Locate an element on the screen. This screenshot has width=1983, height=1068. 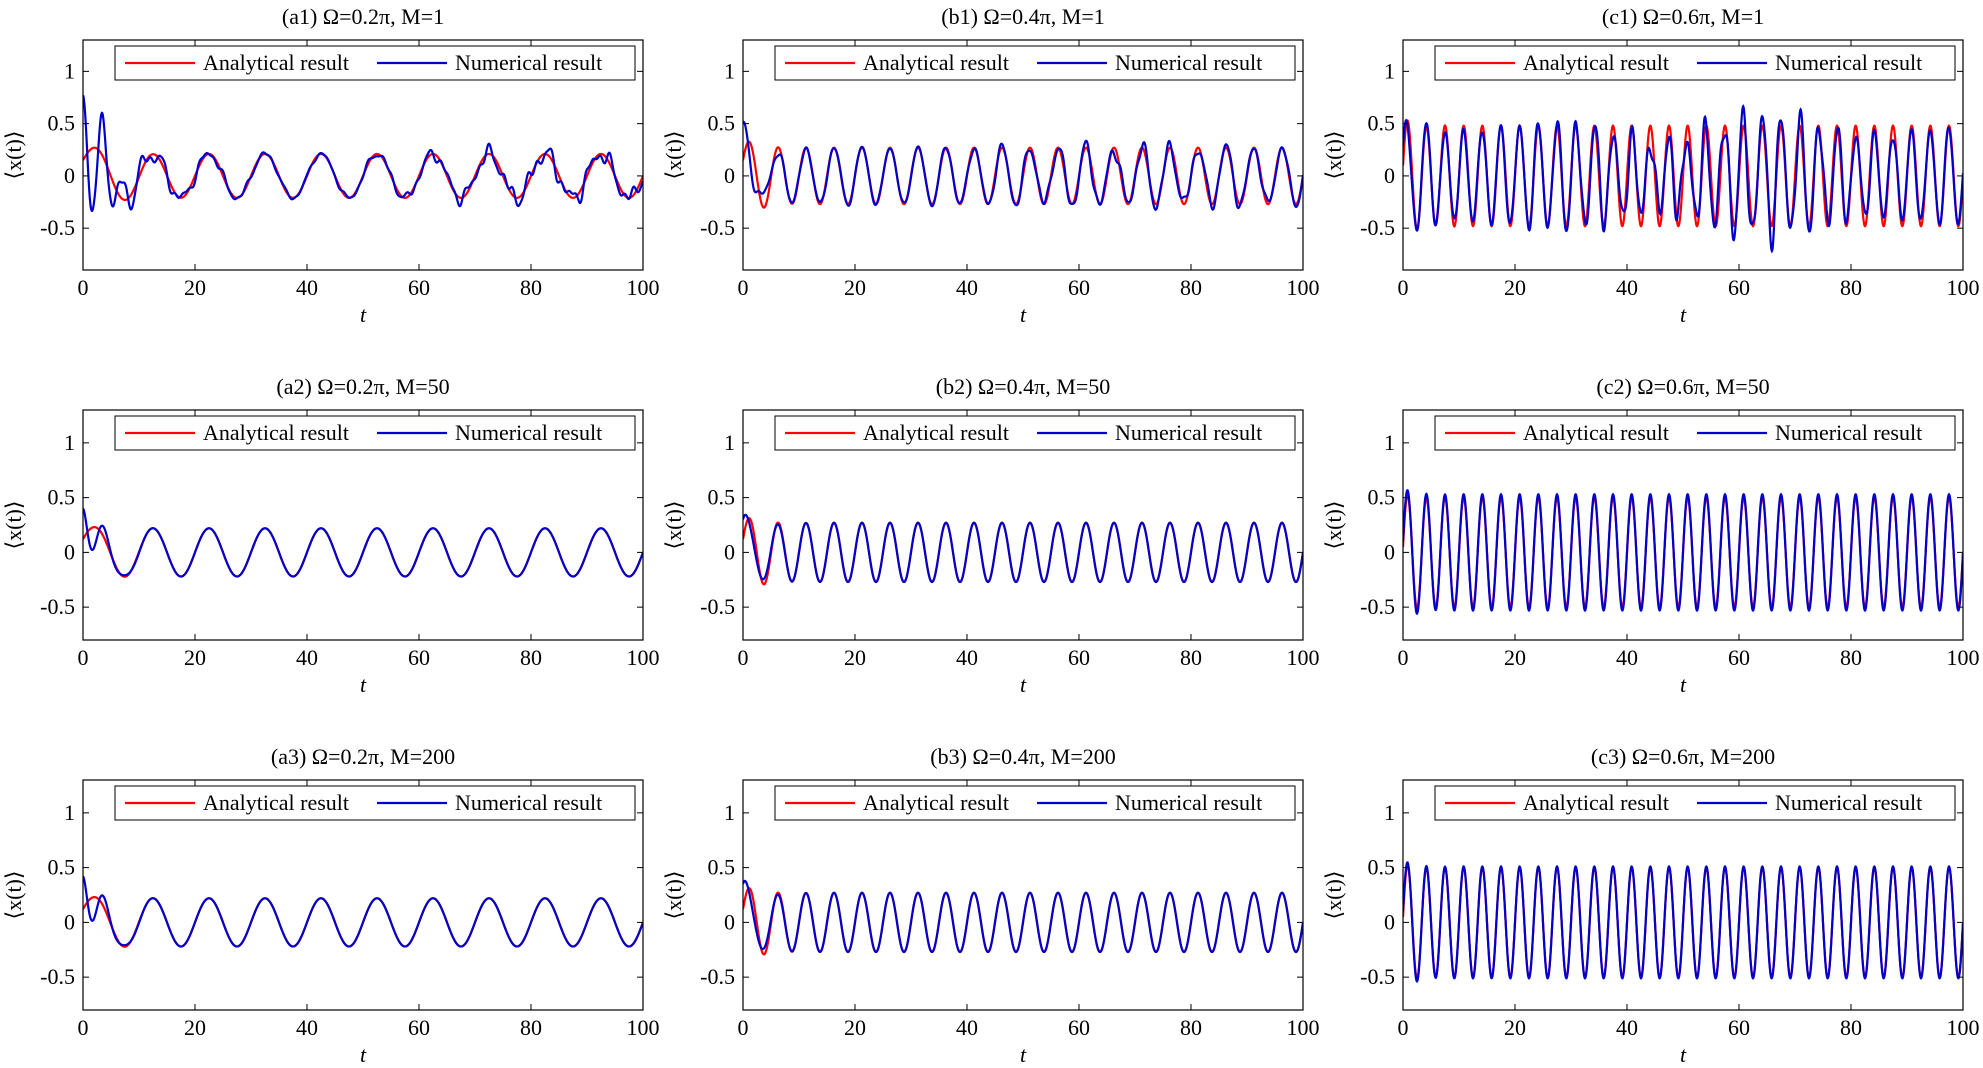
subplot-title: (c3) Ω=0.6π, M=200 is located at coordinates (1683, 756).